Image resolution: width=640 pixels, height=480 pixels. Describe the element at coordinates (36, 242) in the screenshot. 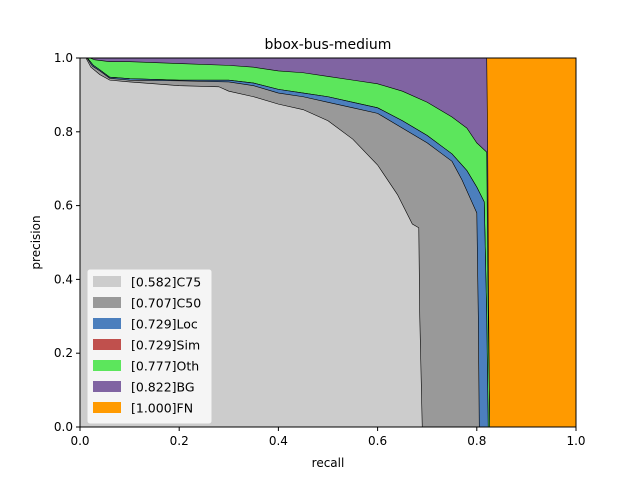

I see `y-axis-label: precision` at that location.